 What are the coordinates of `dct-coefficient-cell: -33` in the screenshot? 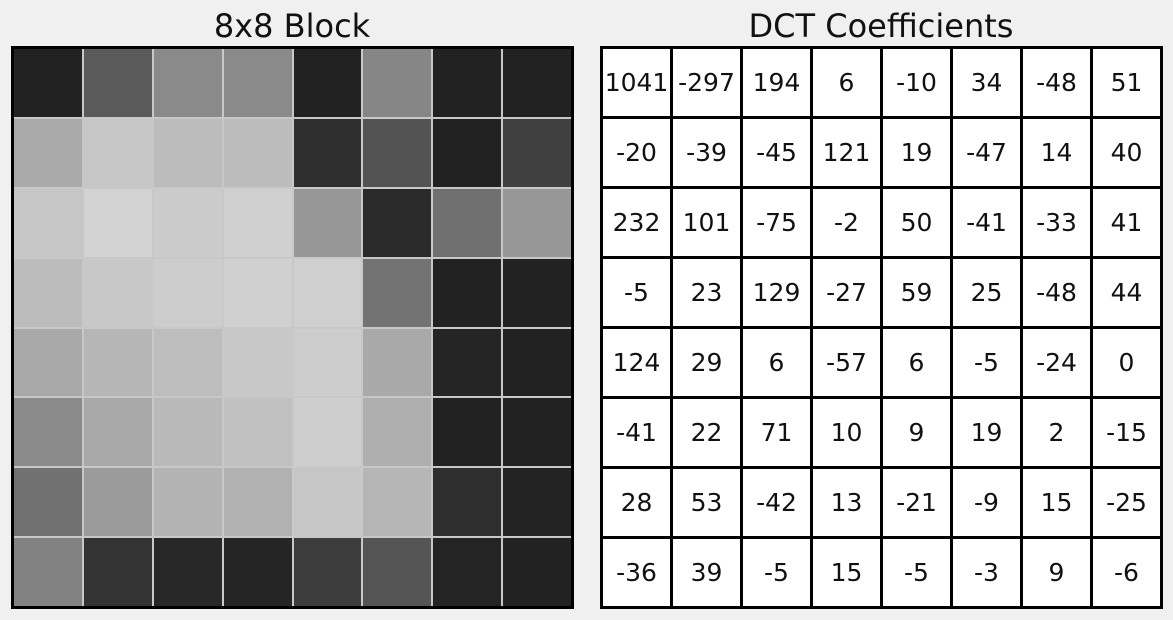 It's located at (1056, 222).